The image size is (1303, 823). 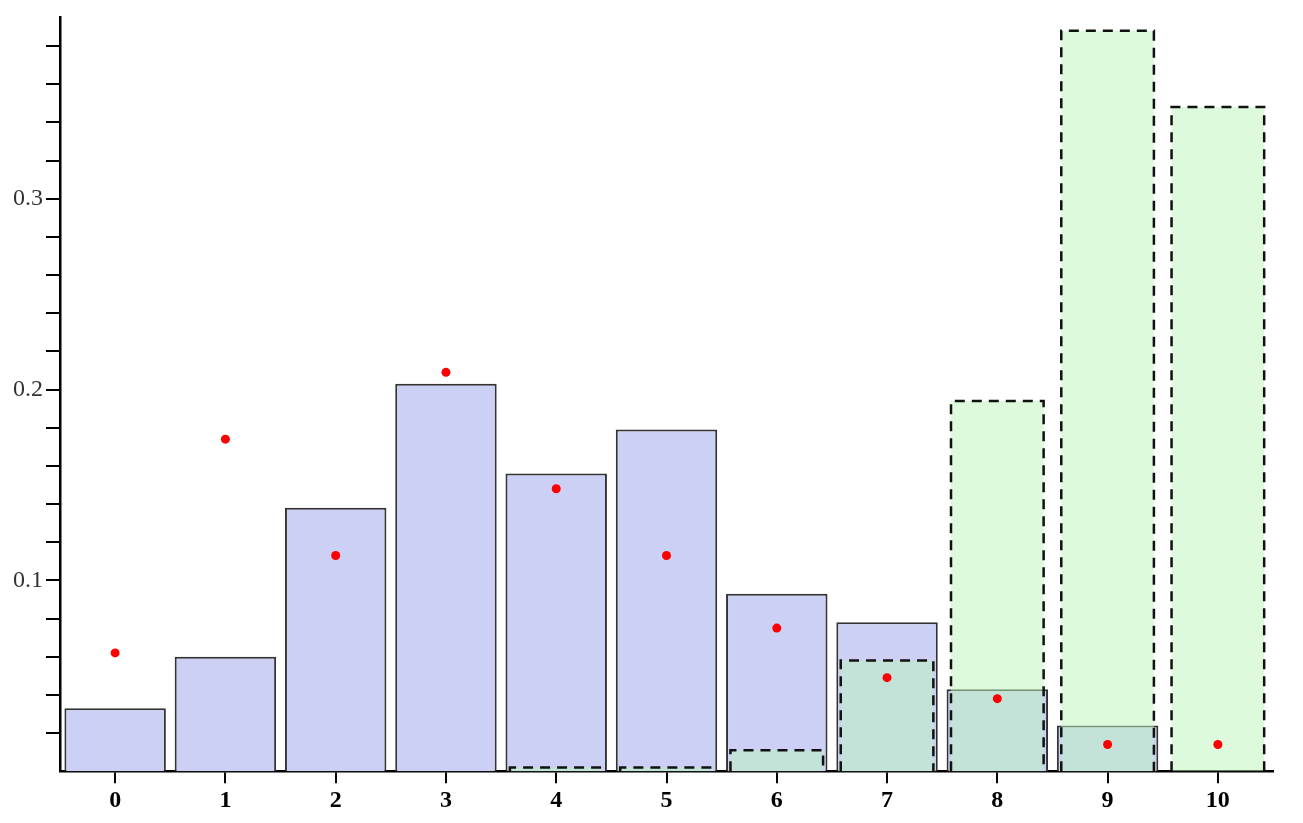 I want to click on x-tick-label: 2, so click(x=335, y=798).